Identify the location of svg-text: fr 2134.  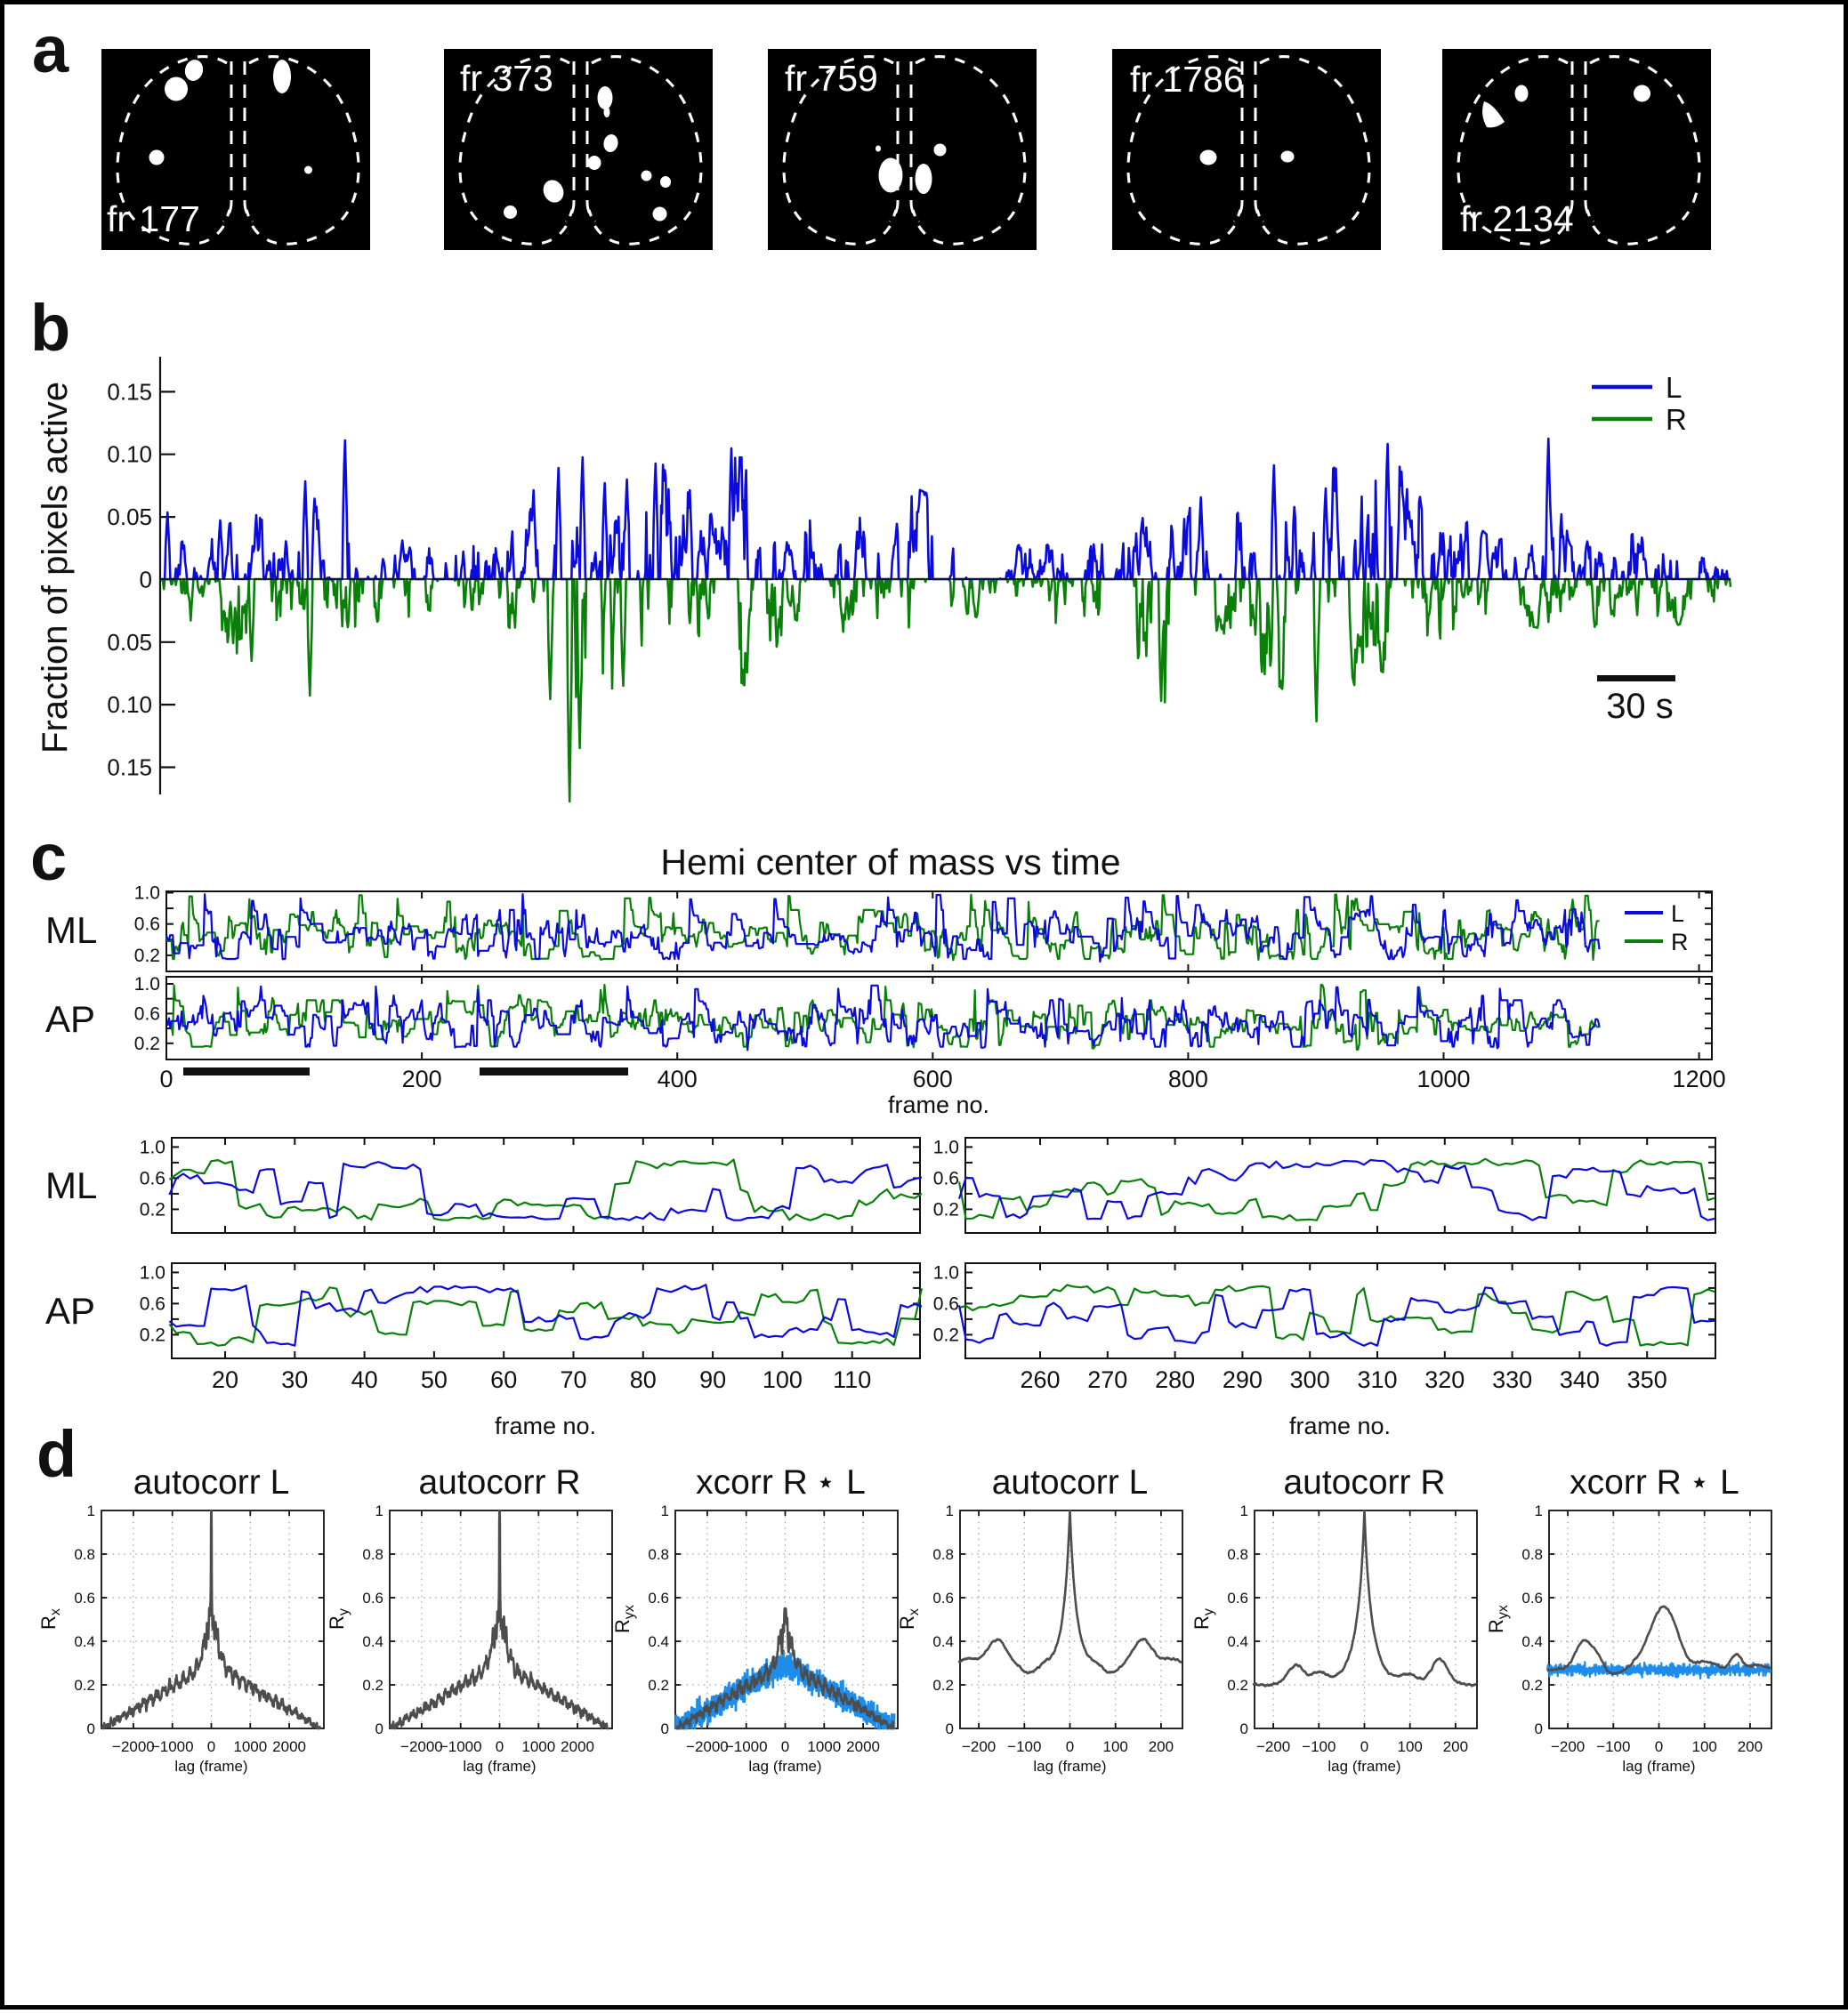
(1517, 218).